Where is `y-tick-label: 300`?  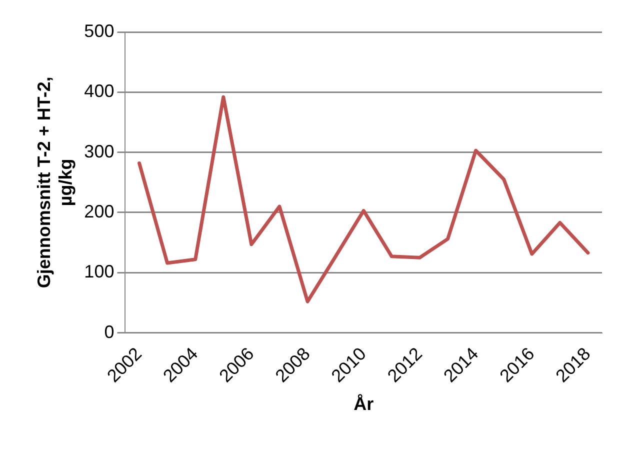
y-tick-label: 300 is located at coordinates (99, 151).